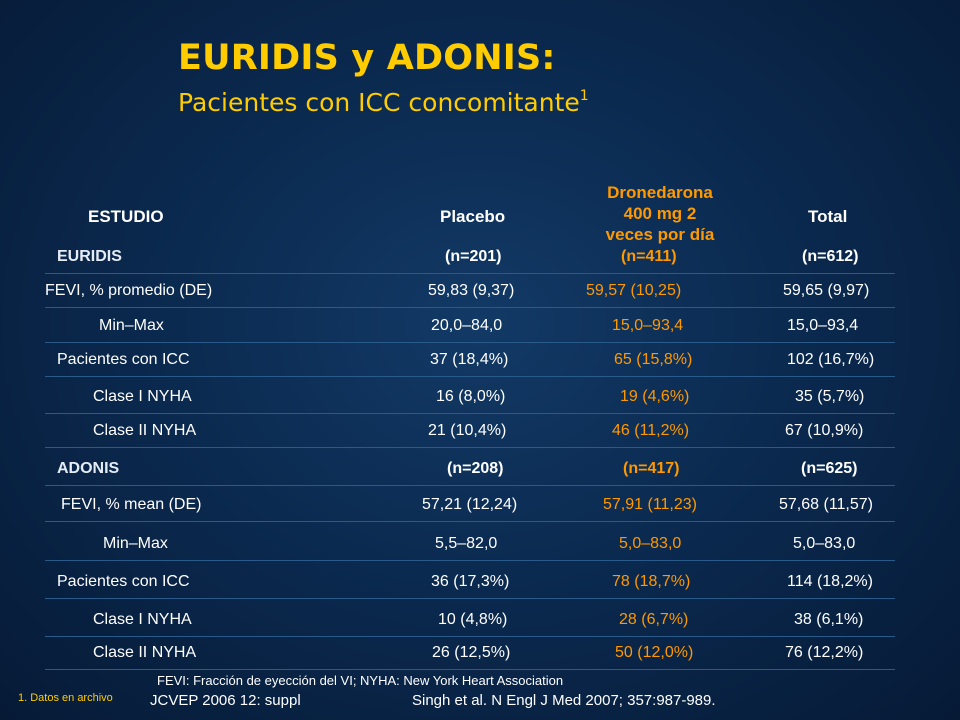  What do you see at coordinates (830, 581) in the screenshot?
I see `total-value: 114 (18,2%)` at bounding box center [830, 581].